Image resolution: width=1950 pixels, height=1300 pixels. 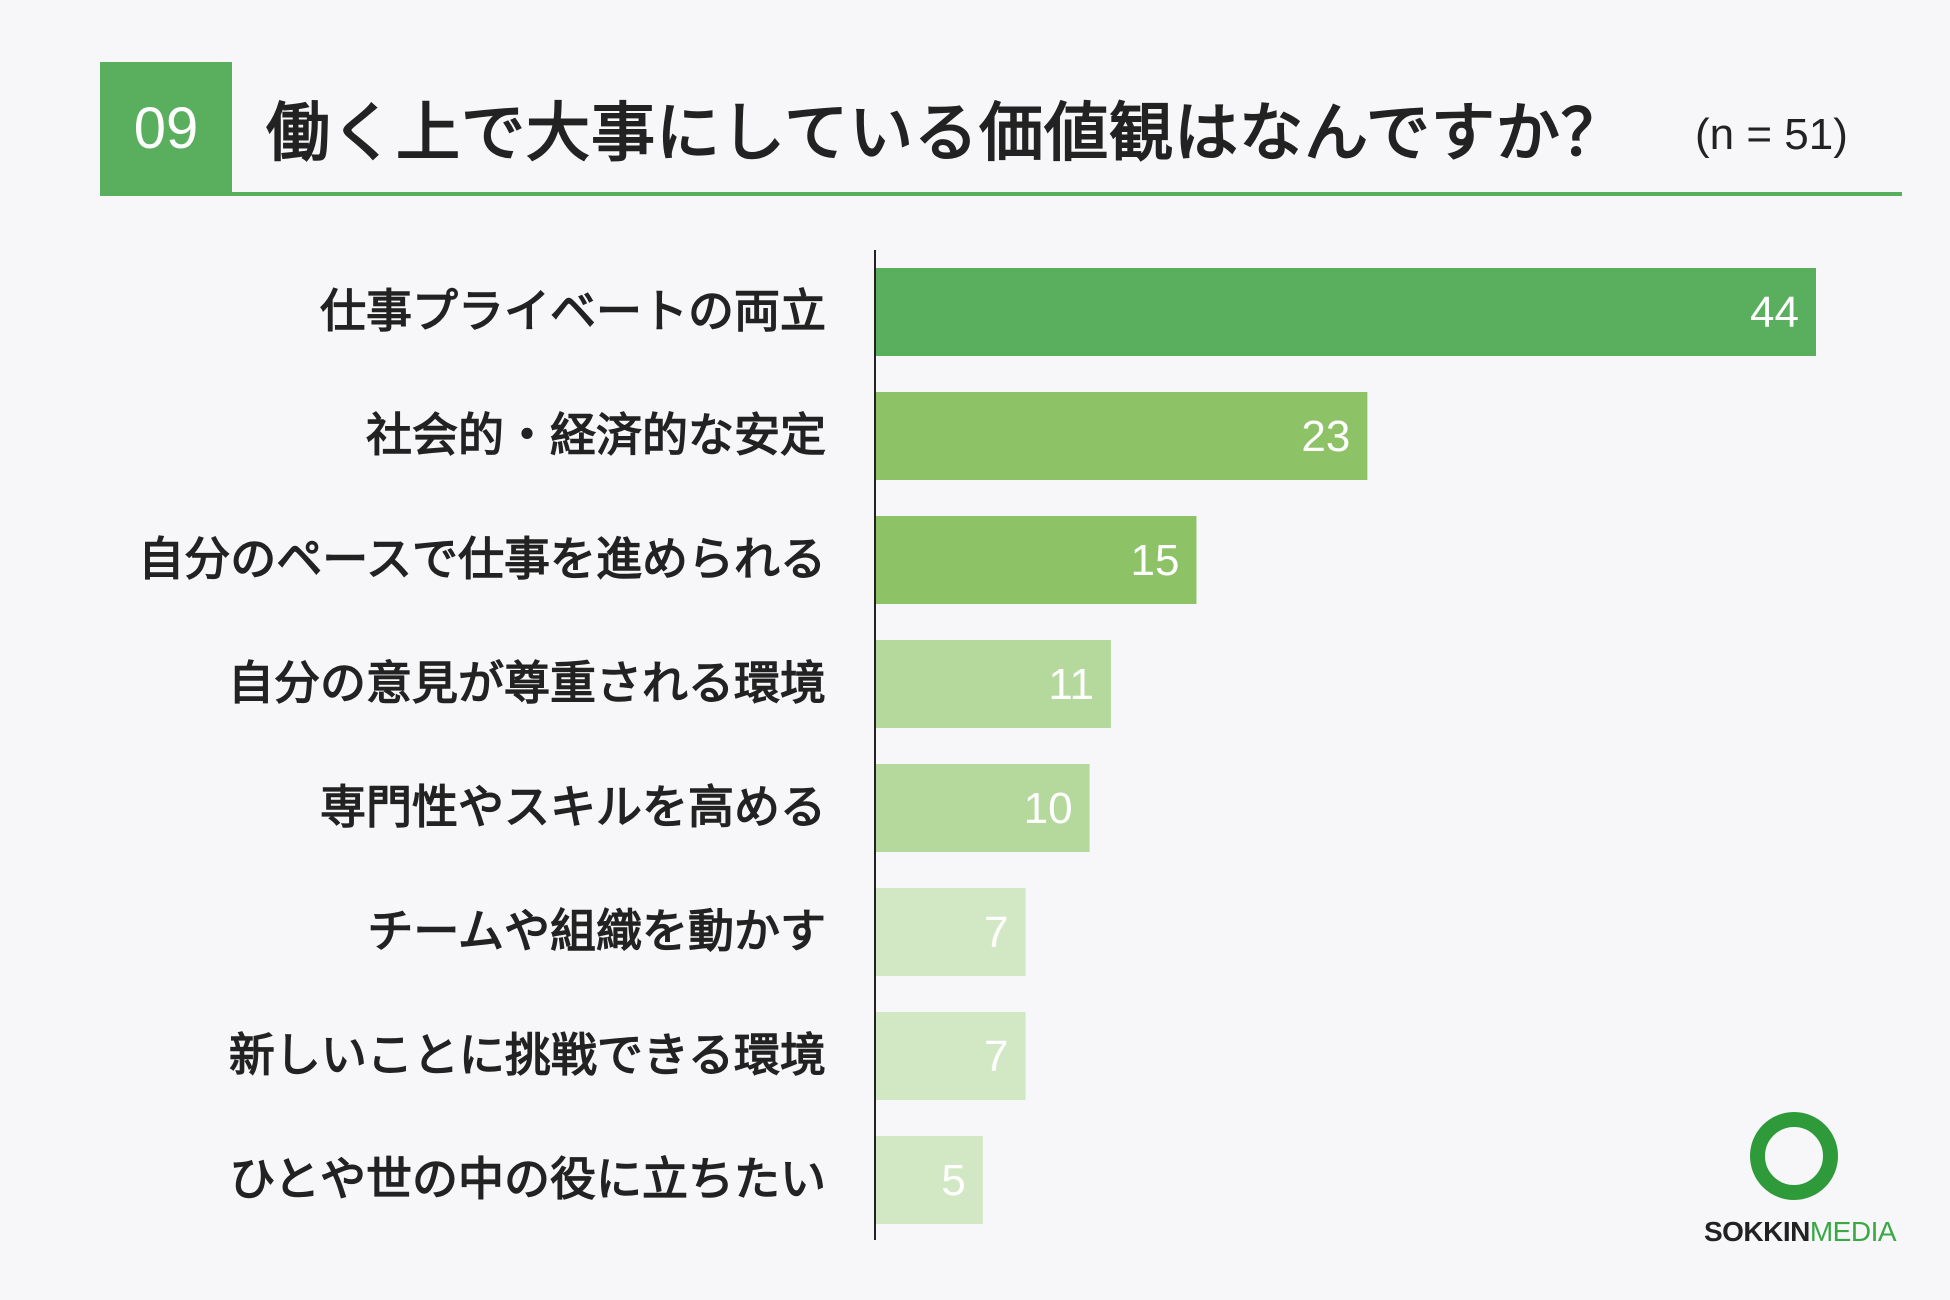 What do you see at coordinates (482, 559) in the screenshot?
I see `category-label: 自分のペースで仕事を進められる` at bounding box center [482, 559].